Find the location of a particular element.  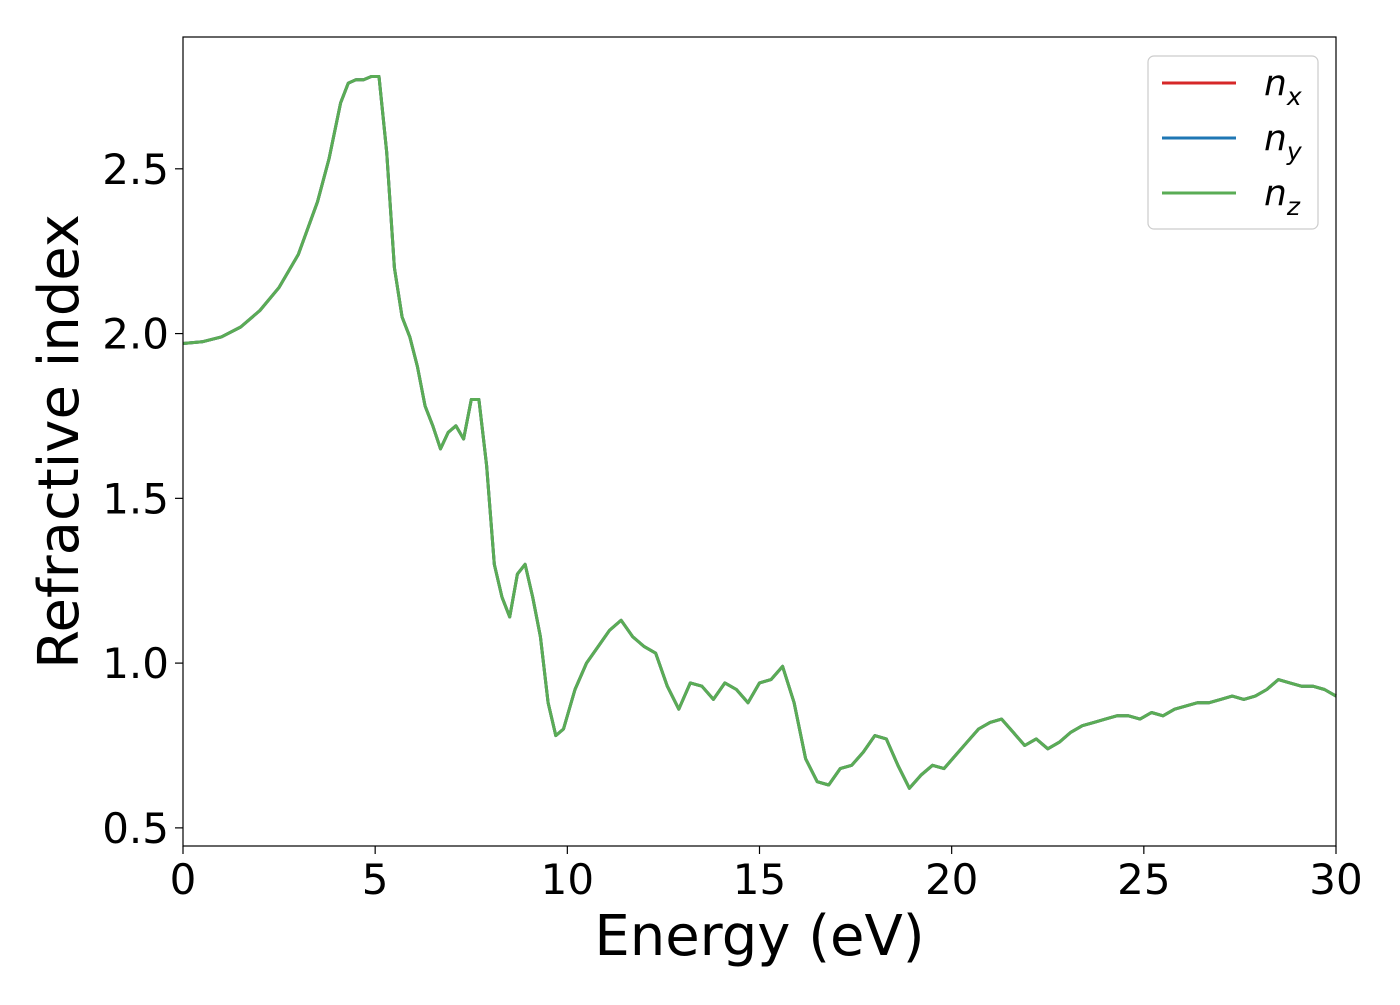

y-tick-label: 2.0 is located at coordinates (135, 334).